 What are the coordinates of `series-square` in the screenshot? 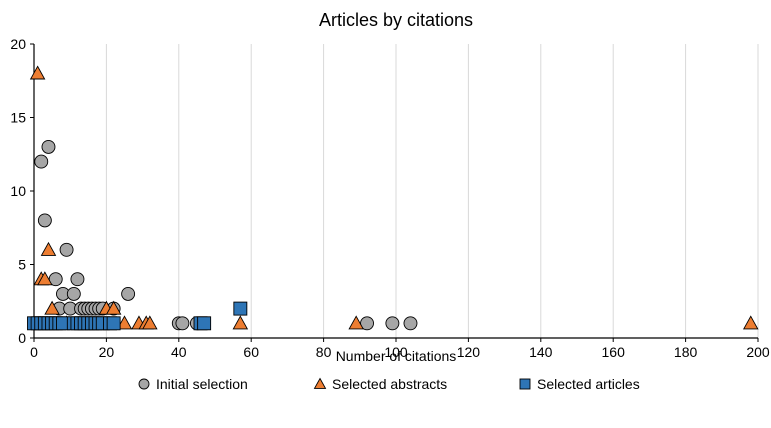 It's located at (137, 316).